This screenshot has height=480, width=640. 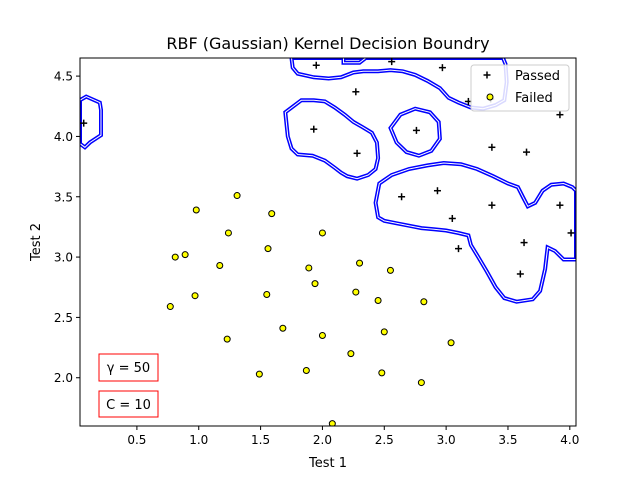 I want to click on c-annotation-box, so click(x=128, y=404).